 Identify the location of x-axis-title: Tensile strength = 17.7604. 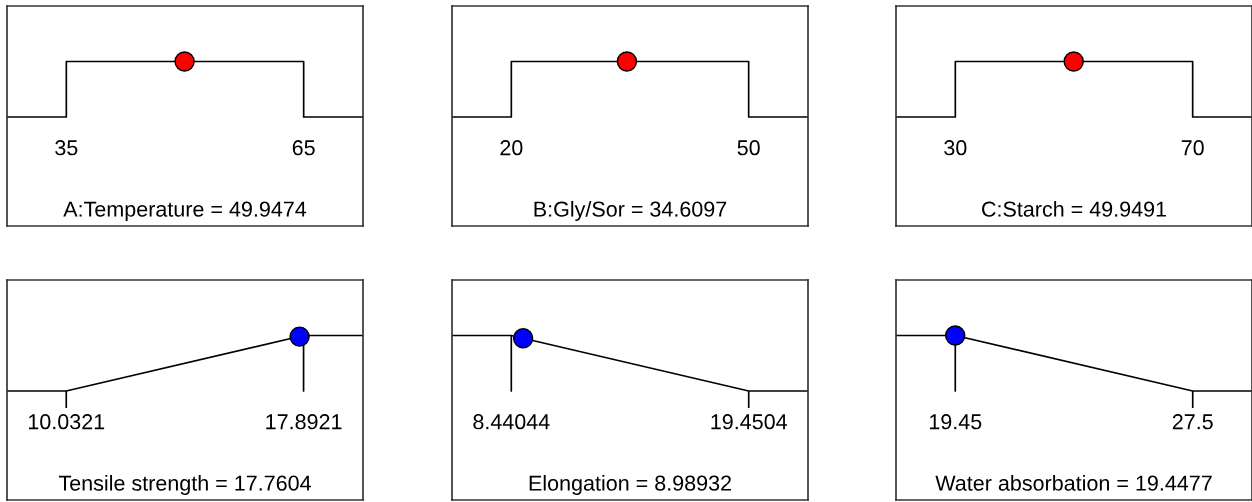
(184, 485).